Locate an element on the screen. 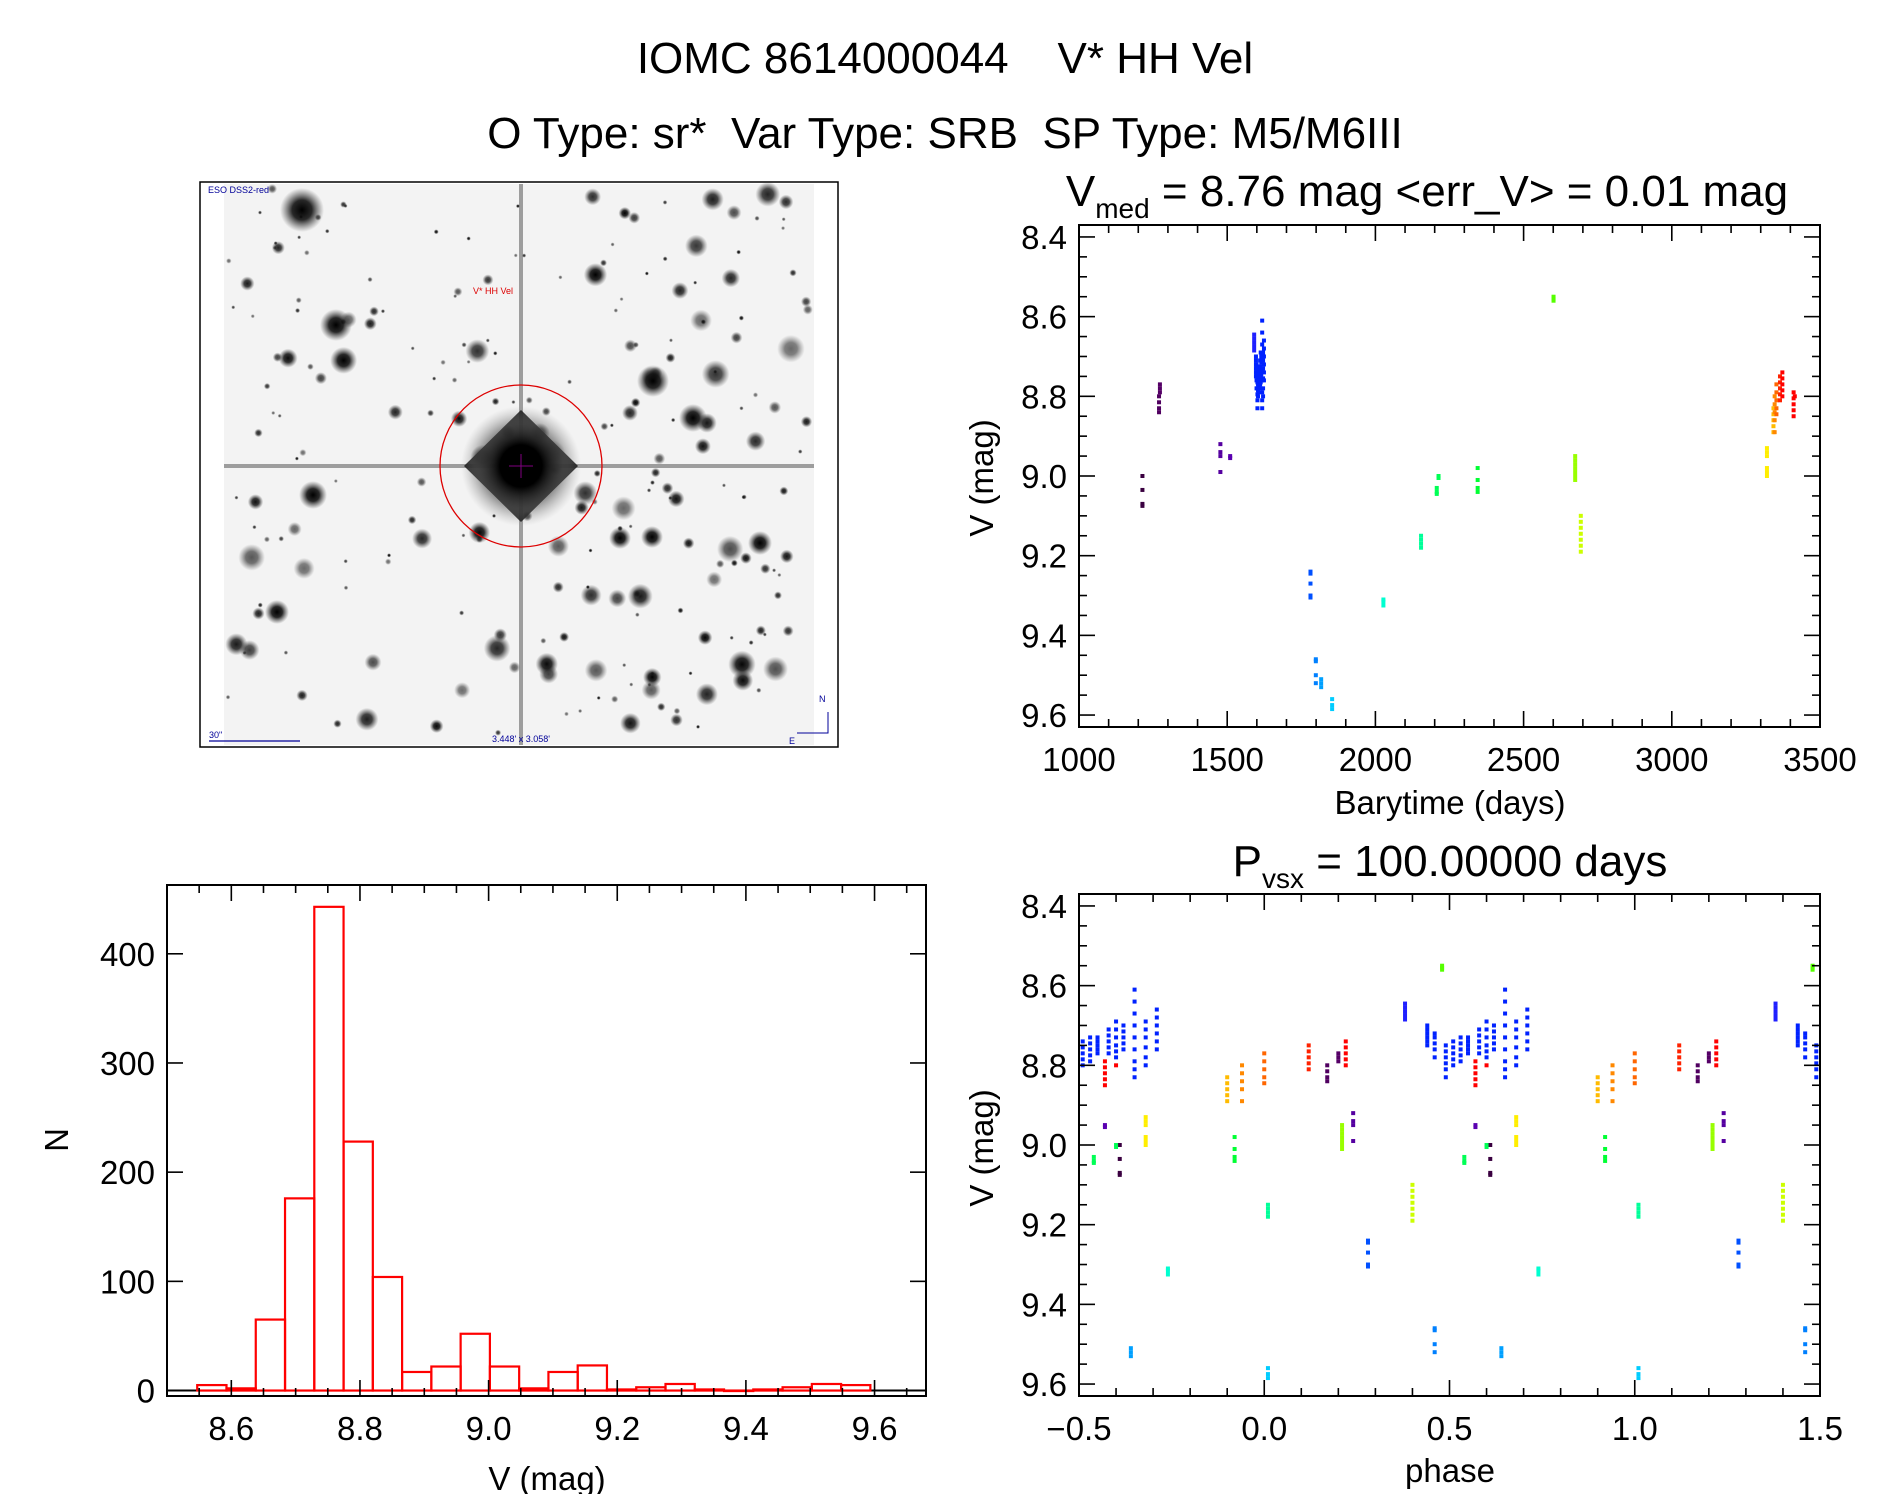  hist-xtick-label: 8.8 is located at coordinates (360, 1428).